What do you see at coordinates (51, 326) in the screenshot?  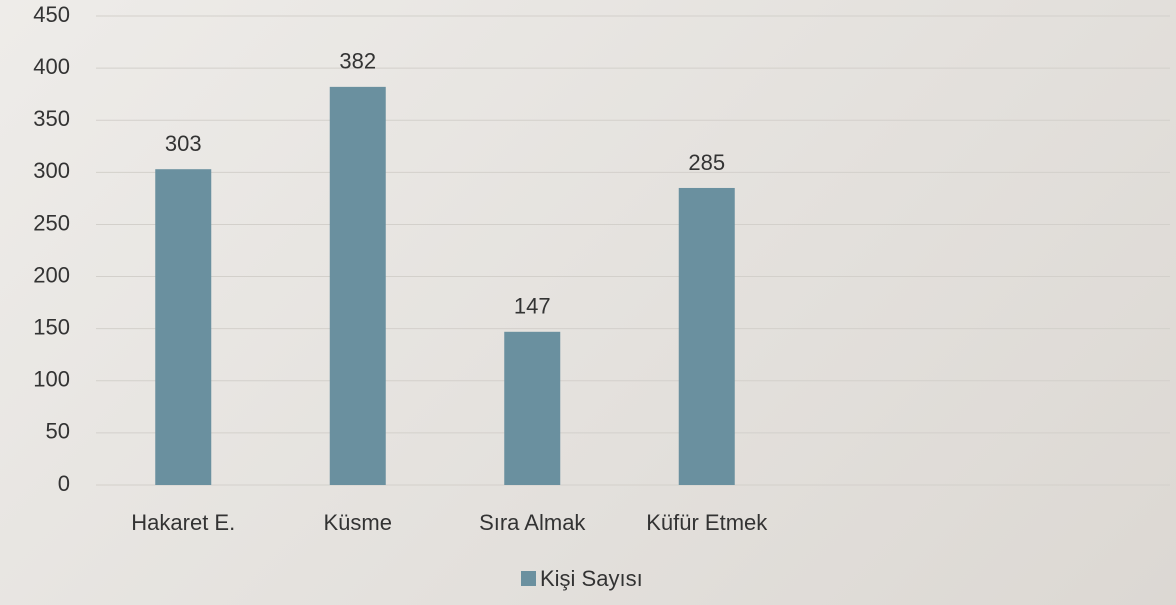 I see `y-tick-label: 150` at bounding box center [51, 326].